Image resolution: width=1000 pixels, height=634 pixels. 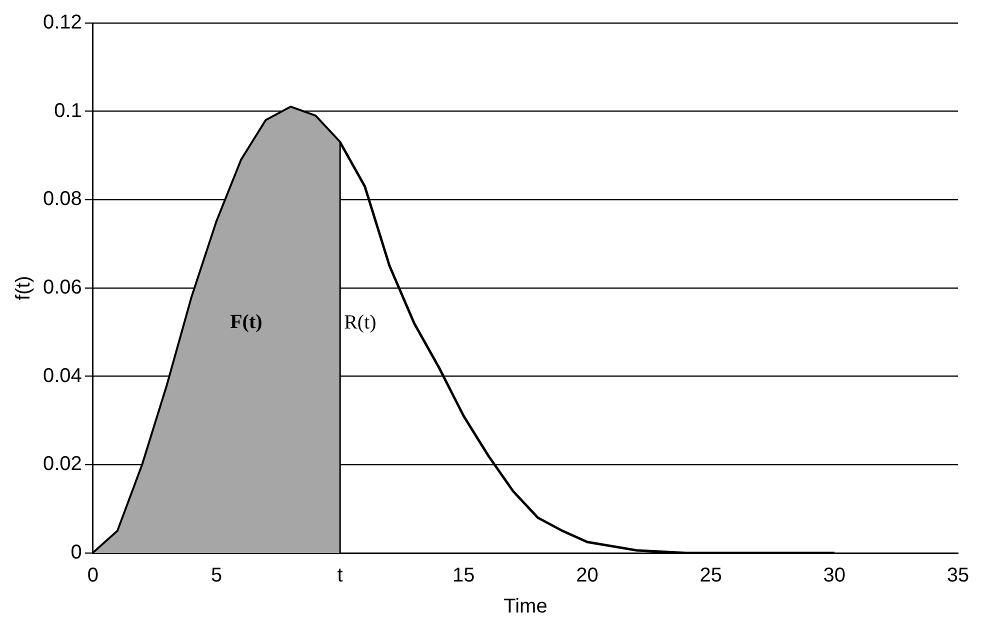 What do you see at coordinates (23, 288) in the screenshot?
I see `y-axis-title: f(t)` at bounding box center [23, 288].